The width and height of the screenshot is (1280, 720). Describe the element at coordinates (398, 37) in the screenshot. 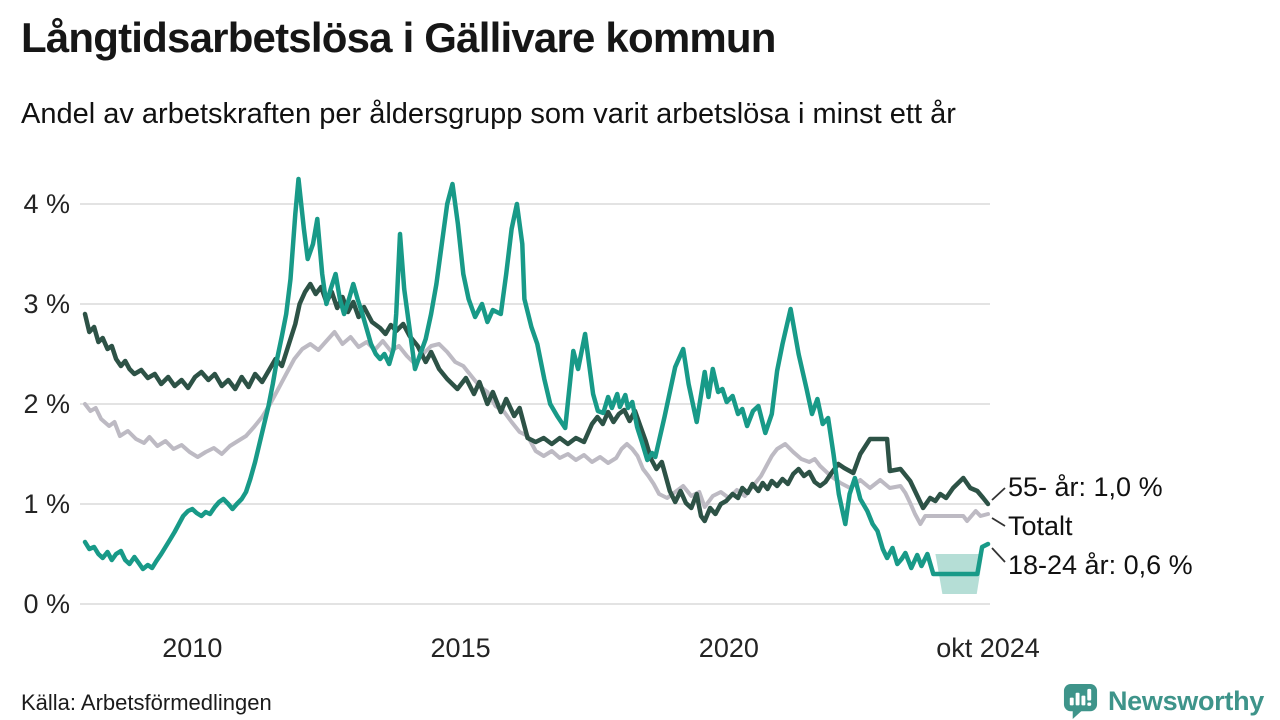

I see `page-title: Långtidsarbetslösa i Gällivare kommun` at that location.